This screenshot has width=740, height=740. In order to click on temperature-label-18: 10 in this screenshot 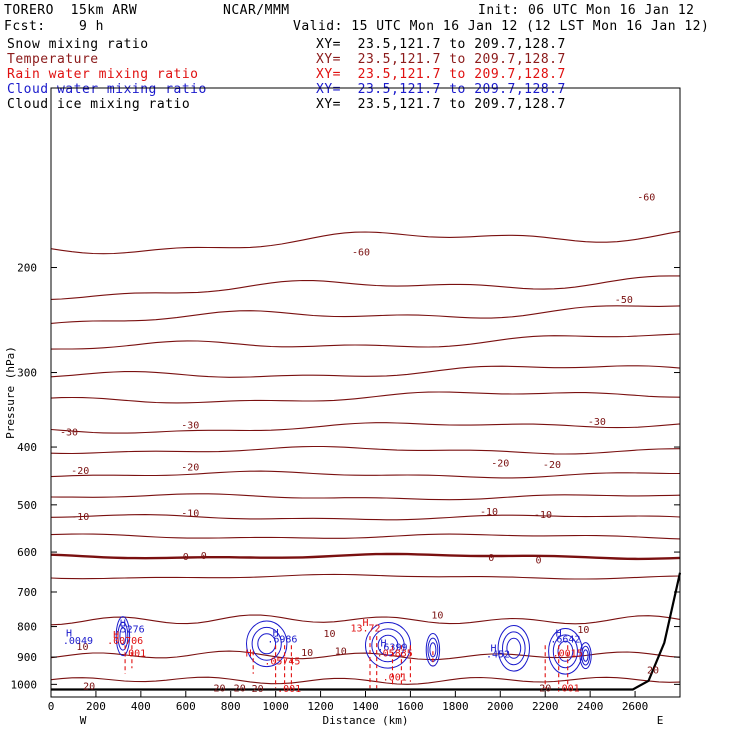, I will do `click(437, 616)`.